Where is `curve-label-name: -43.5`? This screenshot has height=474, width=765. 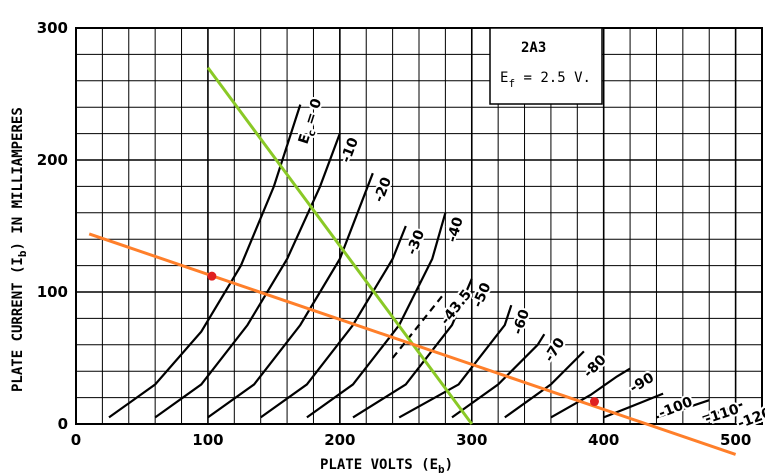 curve-label-name: -43.5 is located at coordinates (456, 308).